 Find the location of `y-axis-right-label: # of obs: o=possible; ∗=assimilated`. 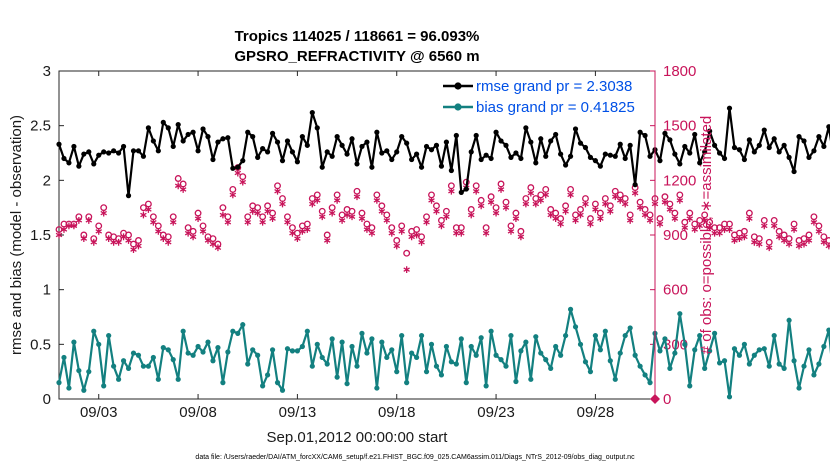

y-axis-right-label: # of obs: o=possible; ∗=assimilated is located at coordinates (706, 235).